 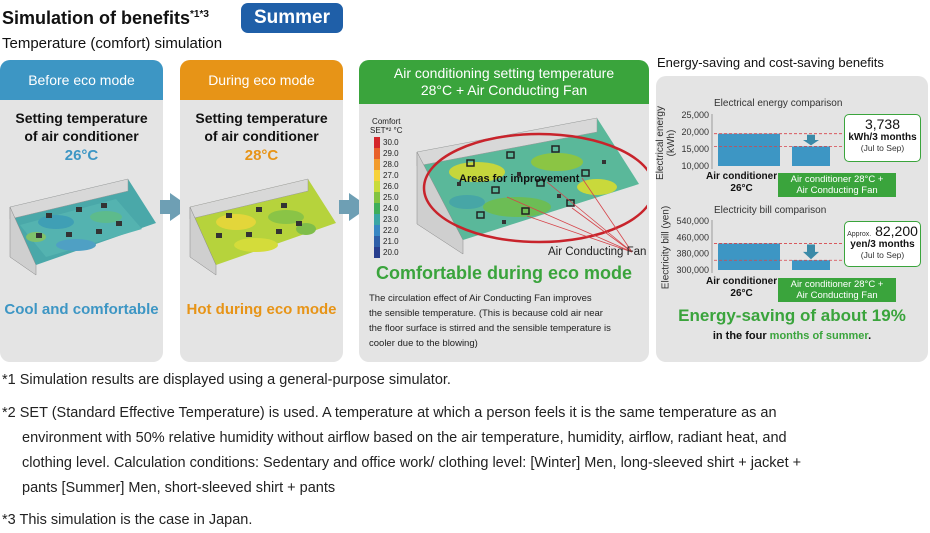 What do you see at coordinates (792, 336) in the screenshot?
I see `savings-subline: in the four months of summer.` at bounding box center [792, 336].